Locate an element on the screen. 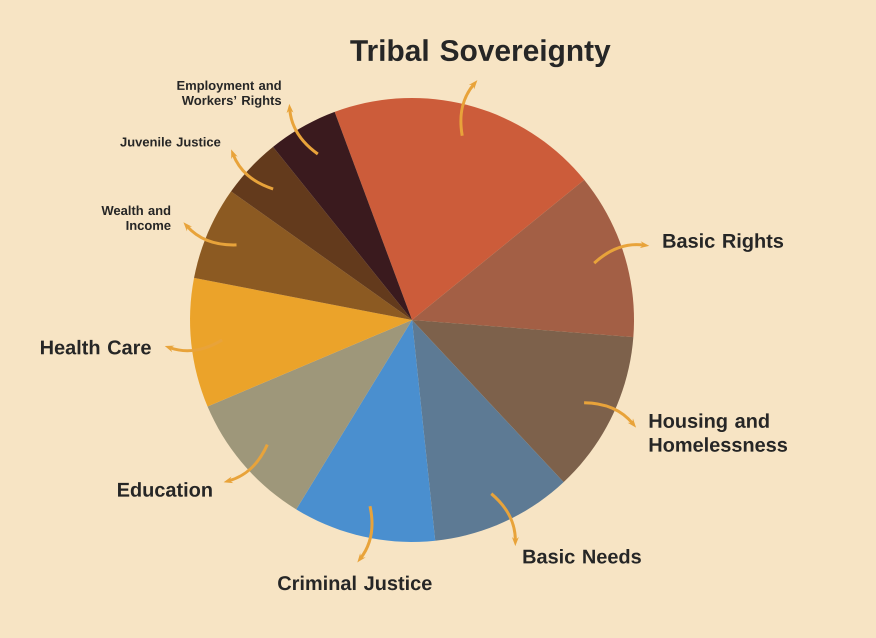 The height and width of the screenshot is (638, 876). slice-label: Criminal Justice is located at coordinates (355, 583).